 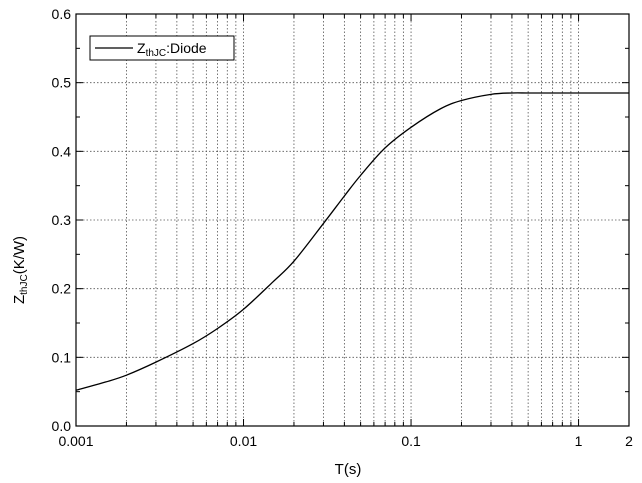 I want to click on legend-label: ZthJC:Diode, so click(x=172, y=49).